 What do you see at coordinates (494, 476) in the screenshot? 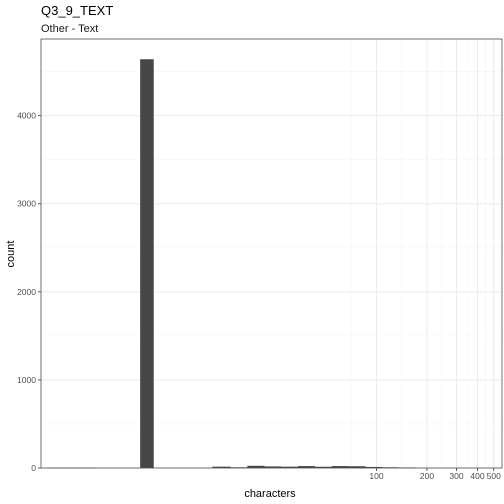
I see `x-tick-label: 500` at bounding box center [494, 476].